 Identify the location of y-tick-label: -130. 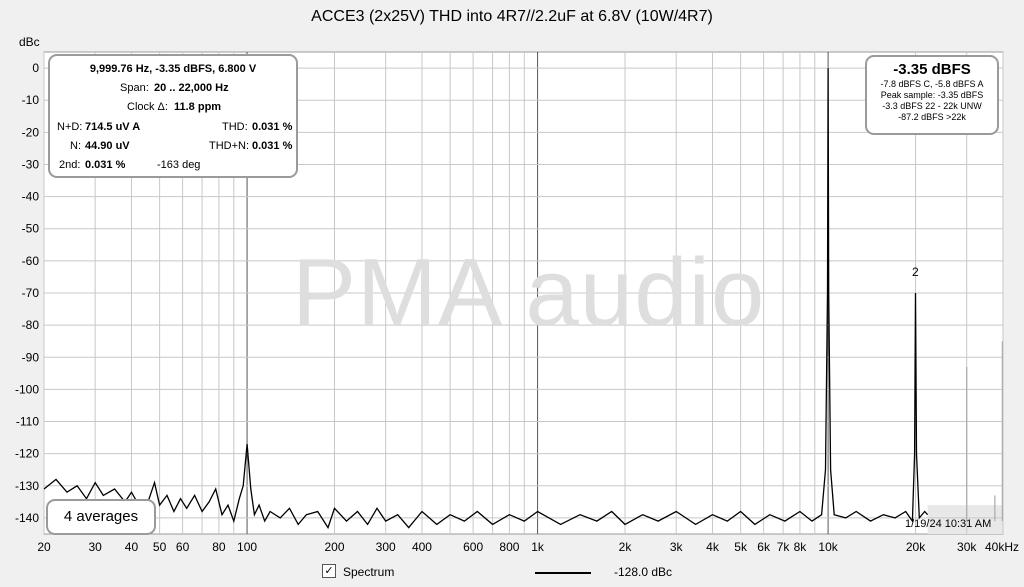
(27, 486).